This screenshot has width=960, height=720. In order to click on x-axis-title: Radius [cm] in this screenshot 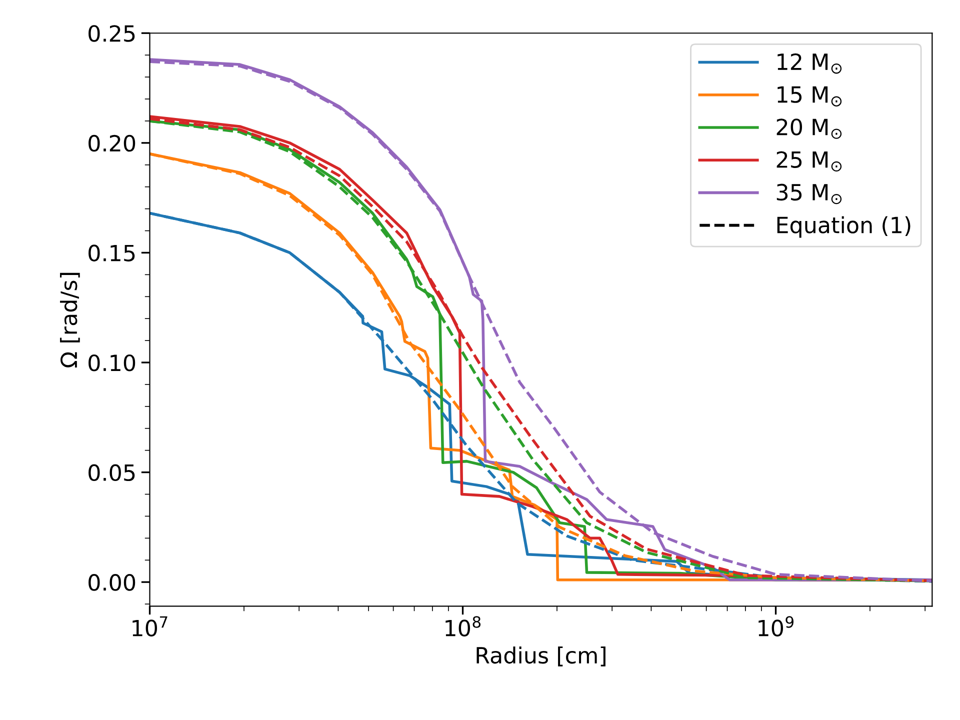, I will do `click(541, 656)`.